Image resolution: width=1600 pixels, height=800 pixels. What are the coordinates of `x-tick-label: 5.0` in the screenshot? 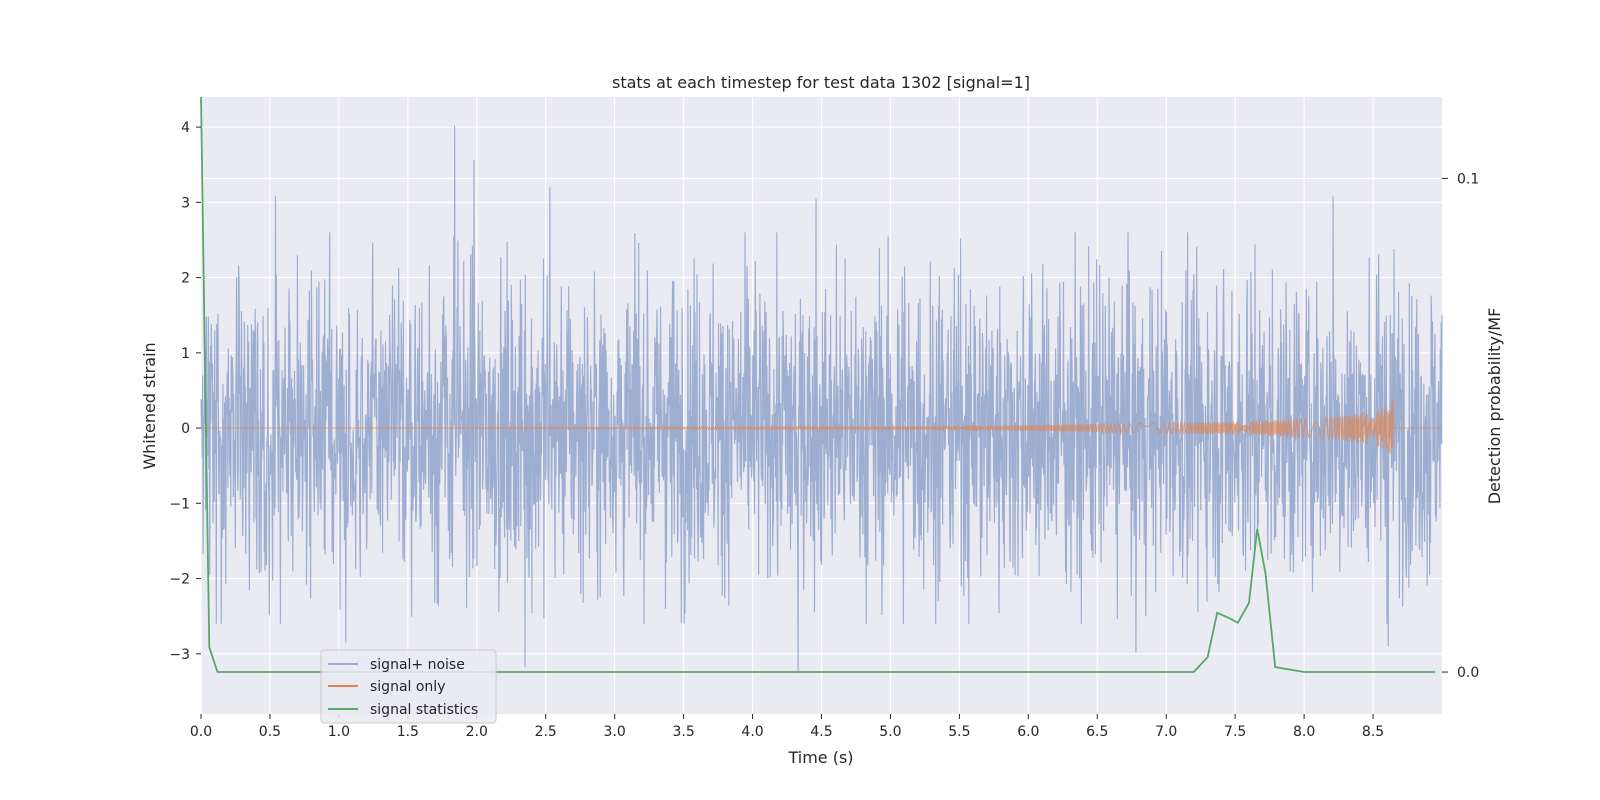 It's located at (890, 732).